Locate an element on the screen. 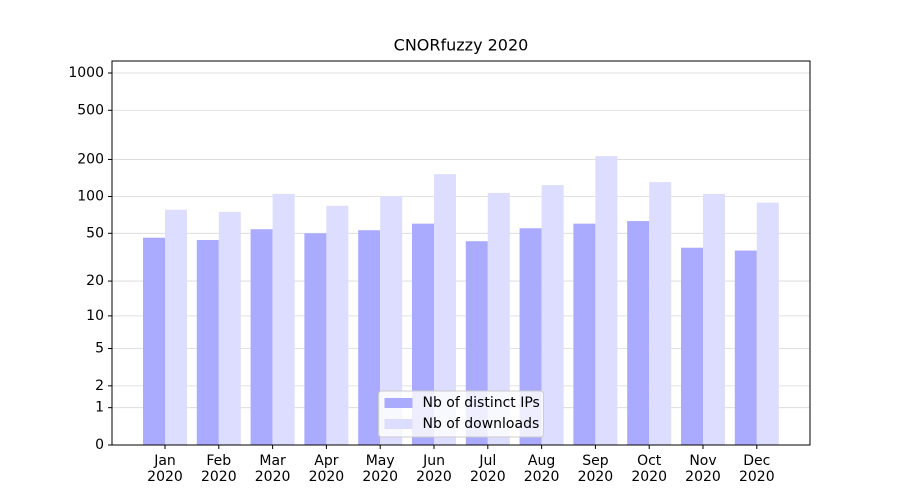 The width and height of the screenshot is (900, 500). y-tick-label: 10 is located at coordinates (95, 316).